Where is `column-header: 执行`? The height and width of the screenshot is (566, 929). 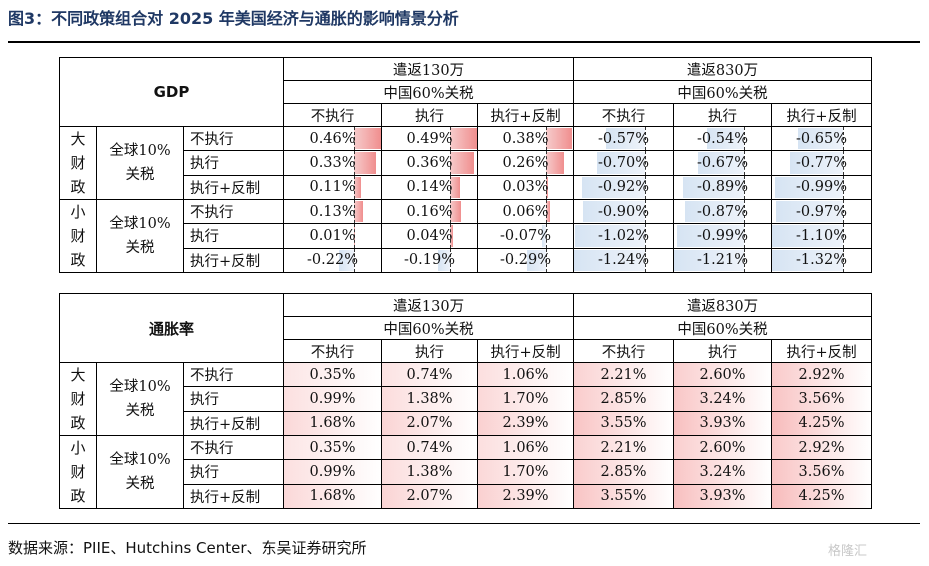 column-header: 执行 is located at coordinates (430, 351).